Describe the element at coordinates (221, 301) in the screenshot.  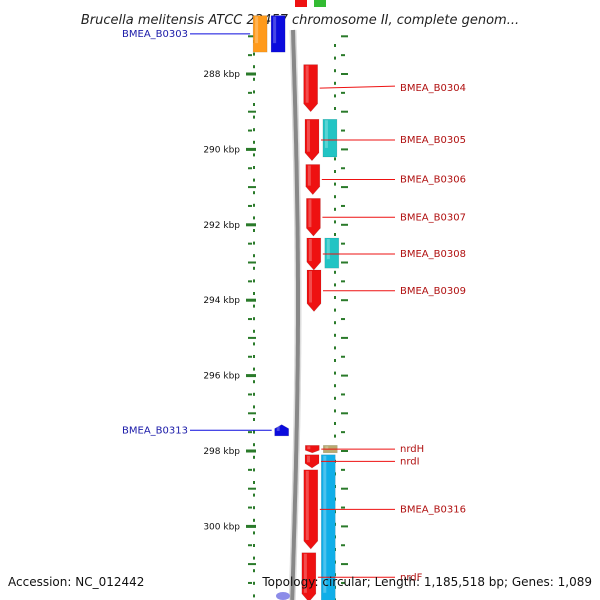
I see `tick-label: 294 kbp` at that location.